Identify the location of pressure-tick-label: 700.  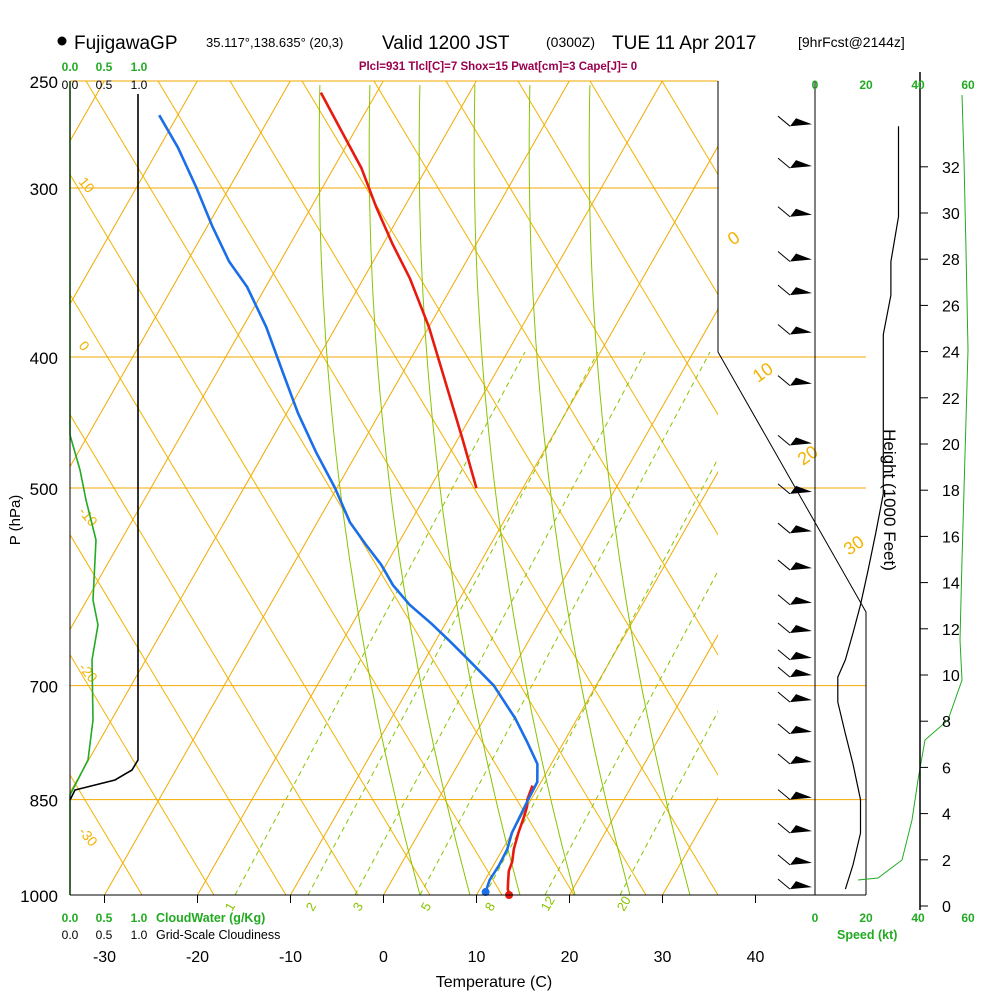
(44, 687).